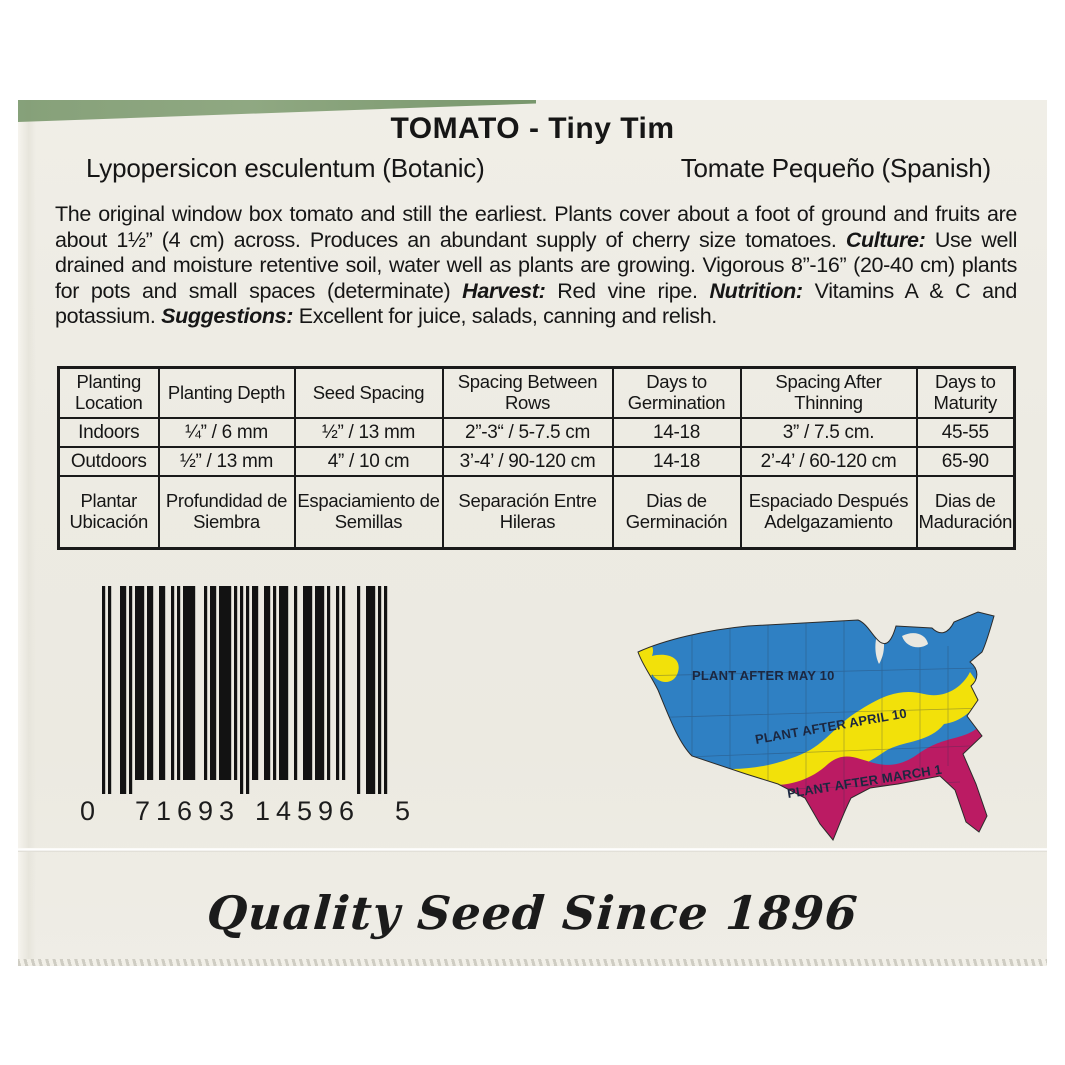  What do you see at coordinates (828, 461) in the screenshot?
I see `table-cell: 2’-4’ / 60-120 cm` at bounding box center [828, 461].